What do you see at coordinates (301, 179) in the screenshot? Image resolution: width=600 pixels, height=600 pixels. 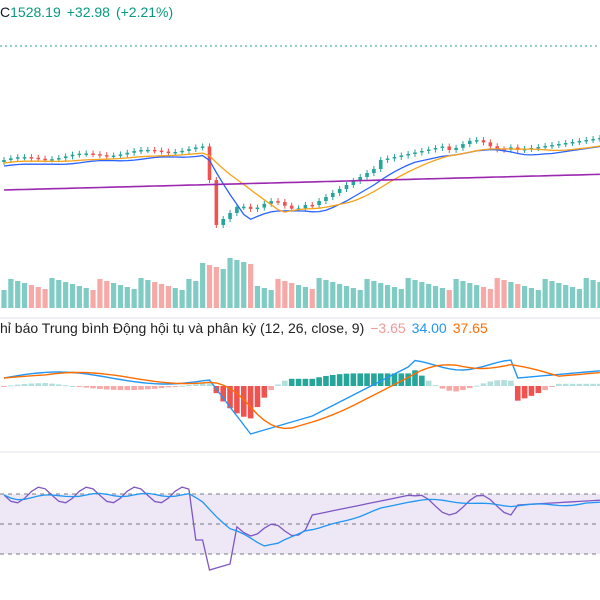 I see `ma-mid-line` at bounding box center [301, 179].